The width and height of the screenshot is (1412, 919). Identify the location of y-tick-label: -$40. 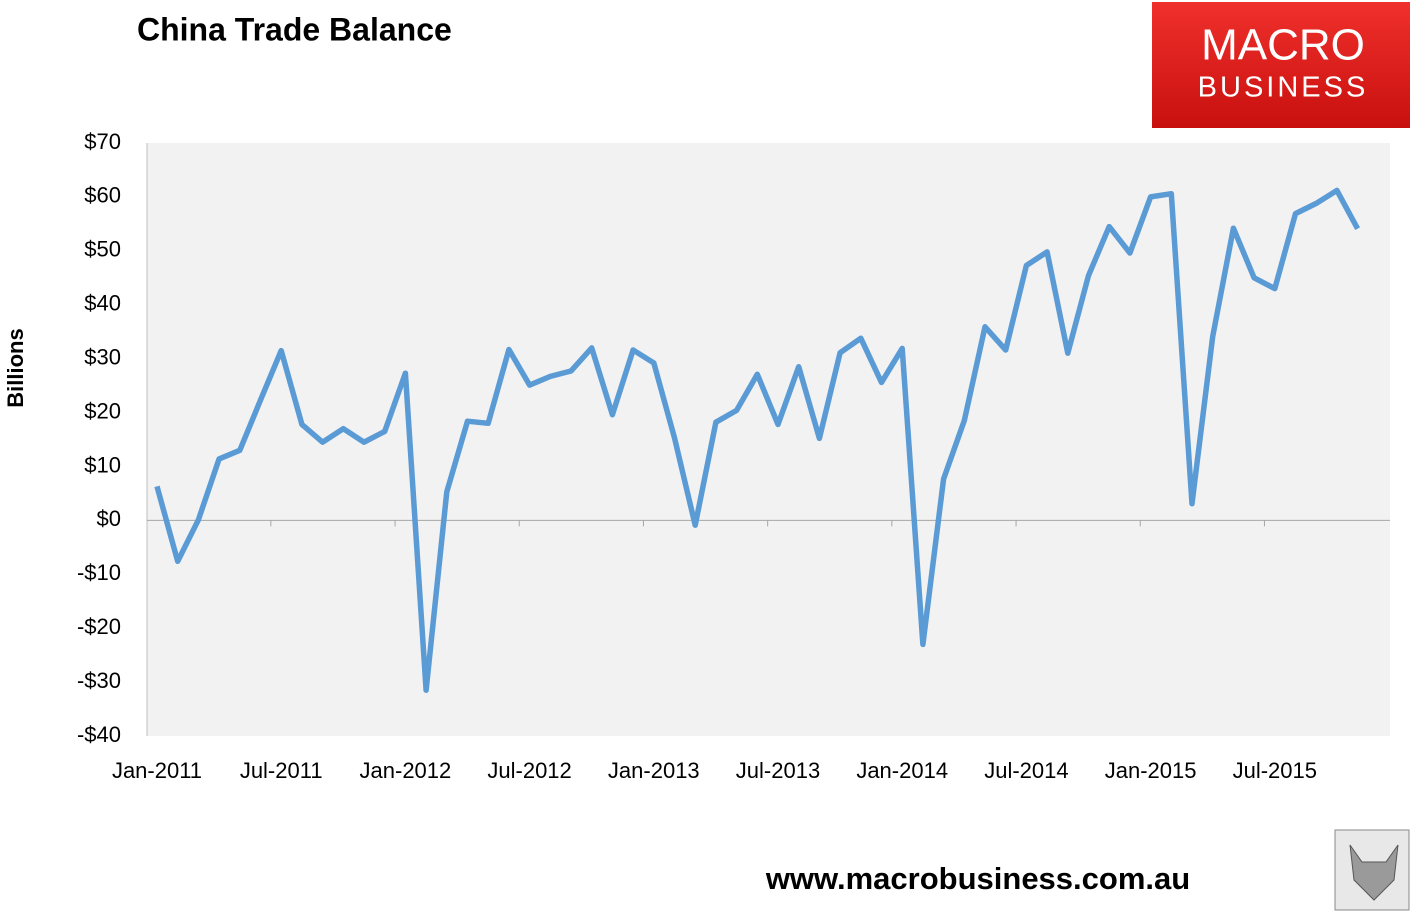
(99, 734).